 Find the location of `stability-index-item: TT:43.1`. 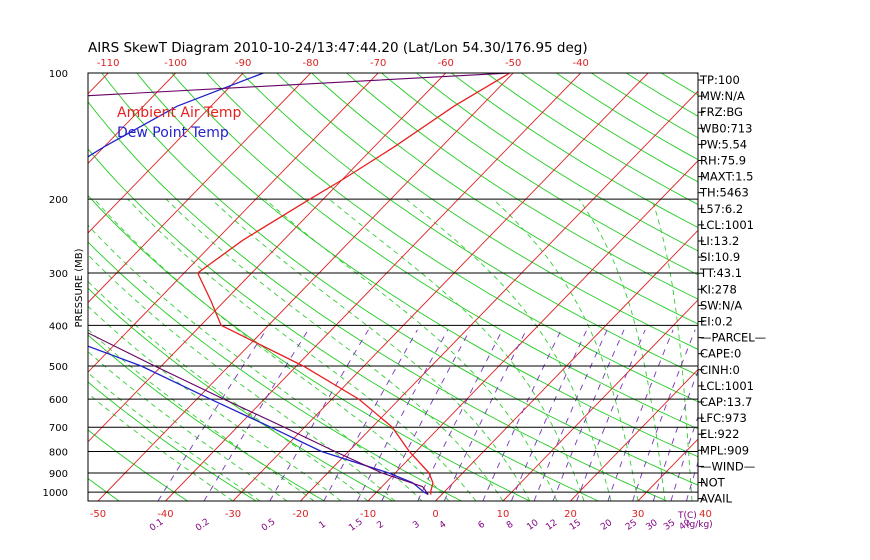

stability-index-item: TT:43.1 is located at coordinates (720, 273).